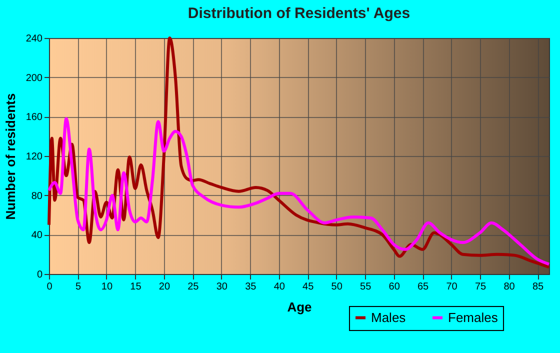 This screenshot has width=560, height=353. What do you see at coordinates (34, 157) in the screenshot?
I see `y-tick-label: 120` at bounding box center [34, 157].